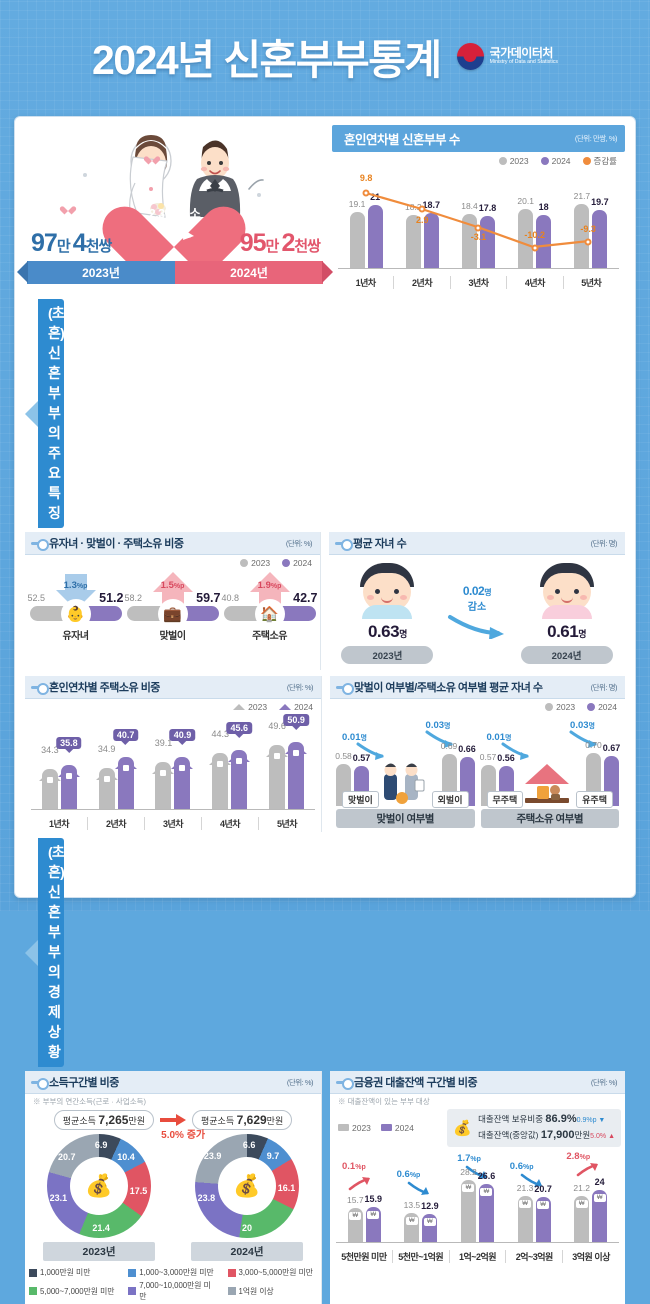 This screenshot has width=650, height=1304. Describe the element at coordinates (421, 282) in the screenshot. I see `category-label: 2년차` at that location.